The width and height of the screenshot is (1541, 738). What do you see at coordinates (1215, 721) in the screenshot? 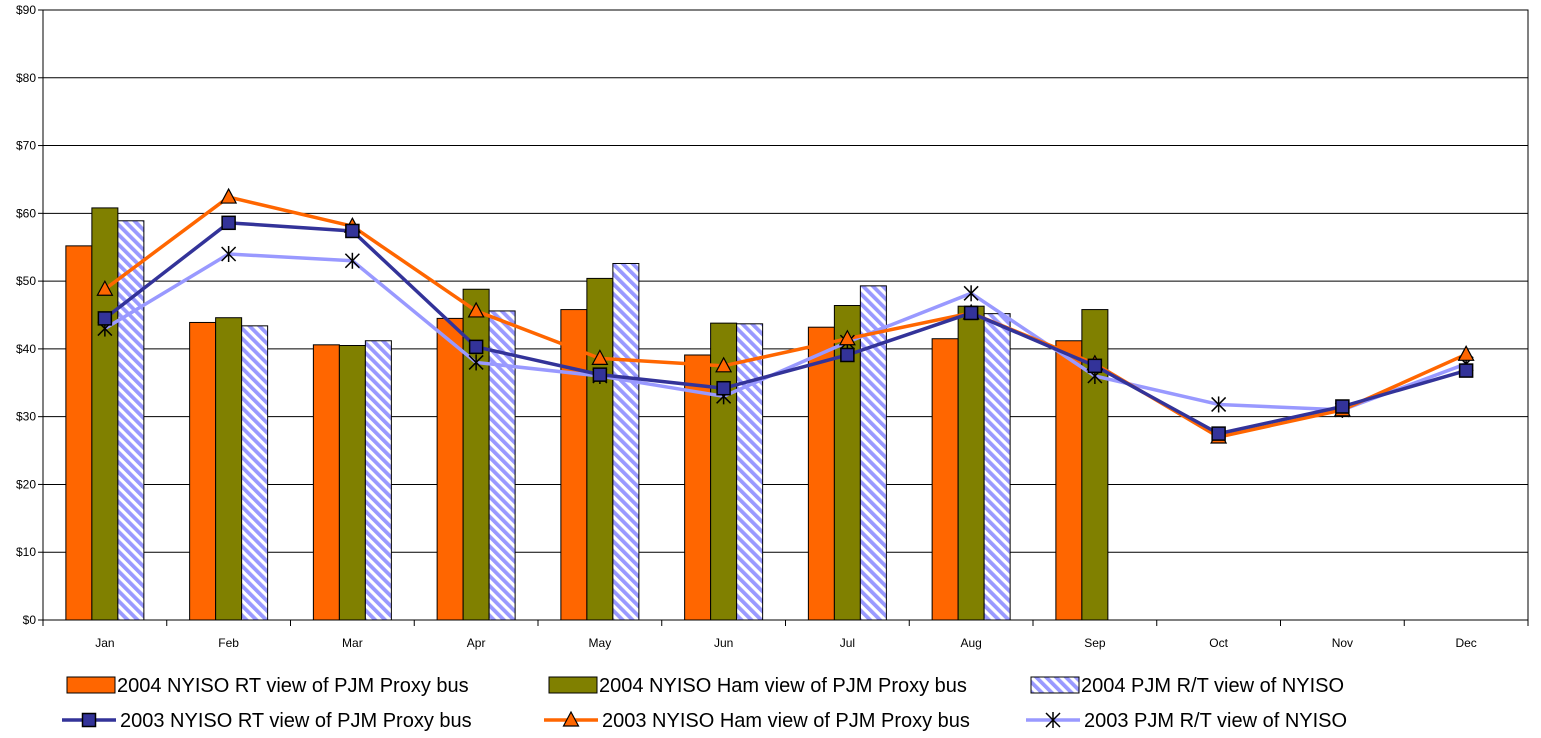
I see `legend-label: 2003 PJM R/T view of NYISO` at bounding box center [1215, 721].